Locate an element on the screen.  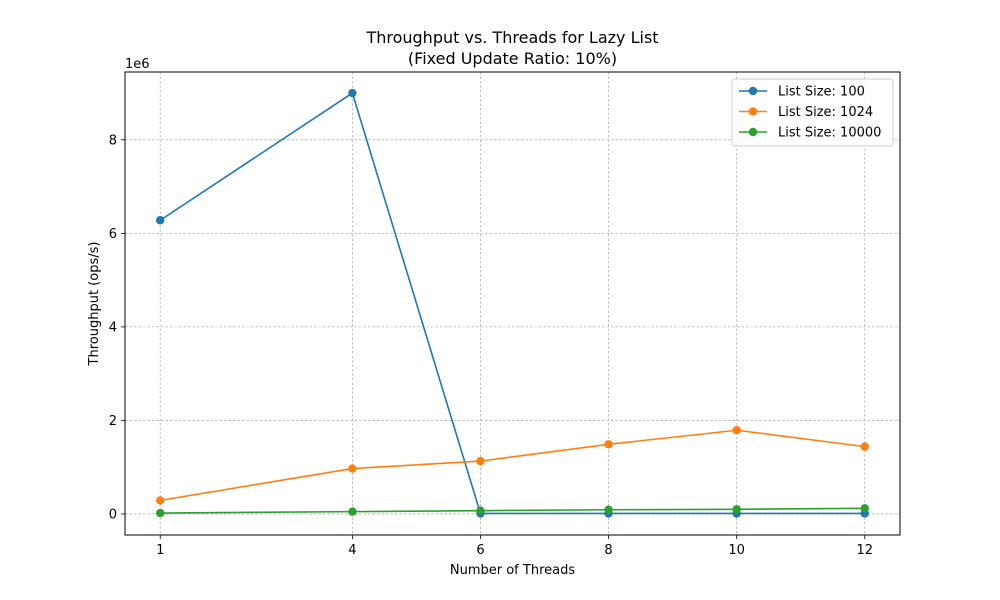
y-tick-label: 2 is located at coordinates (113, 421).